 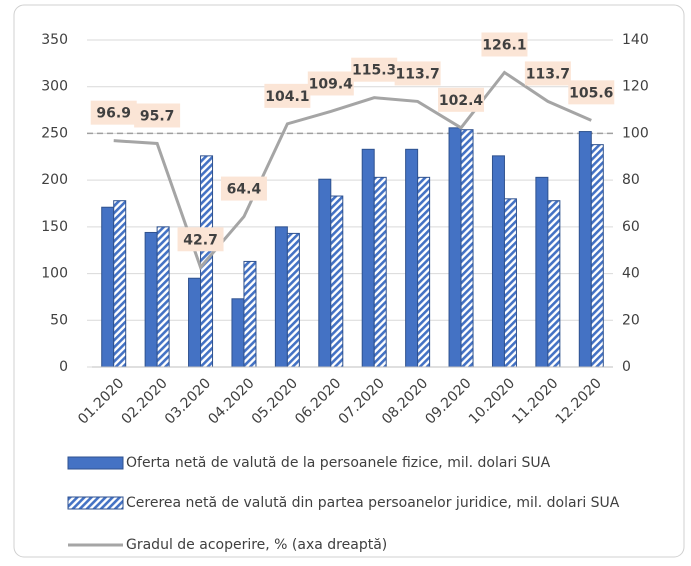 I want to click on y-tick-label: 50, so click(x=59, y=320).